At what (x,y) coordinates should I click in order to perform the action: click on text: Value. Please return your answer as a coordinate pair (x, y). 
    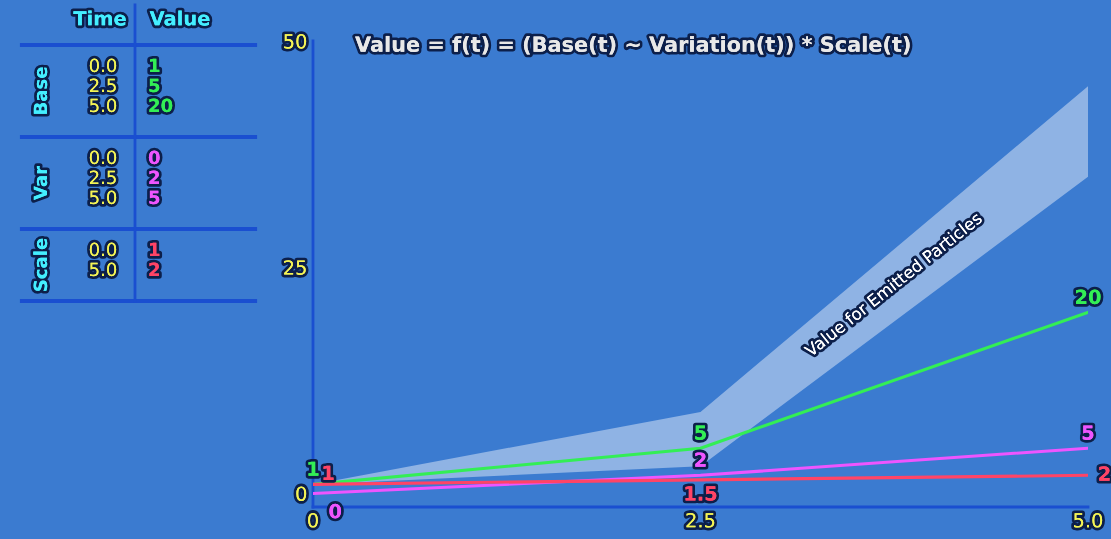
    Looking at the image, I should click on (179, 18).